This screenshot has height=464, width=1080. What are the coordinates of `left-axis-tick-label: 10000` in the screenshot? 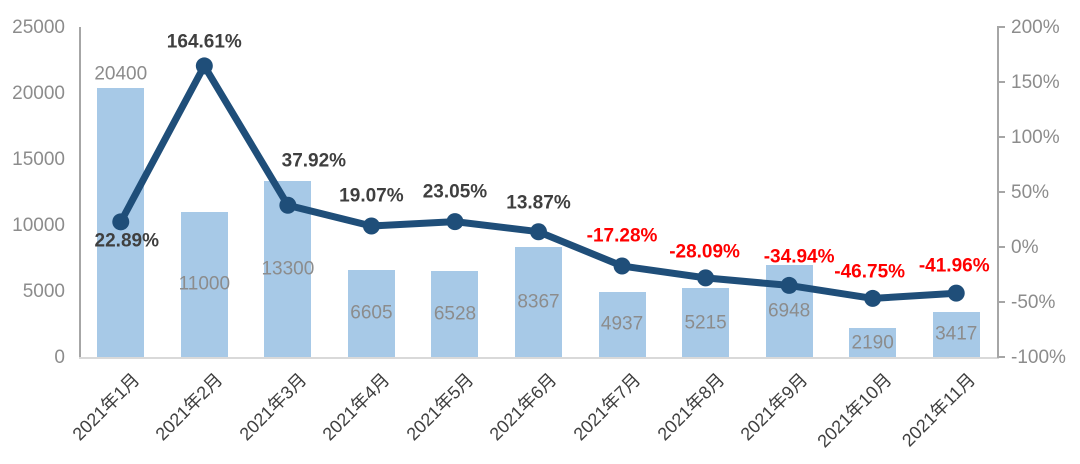 It's located at (38, 225).